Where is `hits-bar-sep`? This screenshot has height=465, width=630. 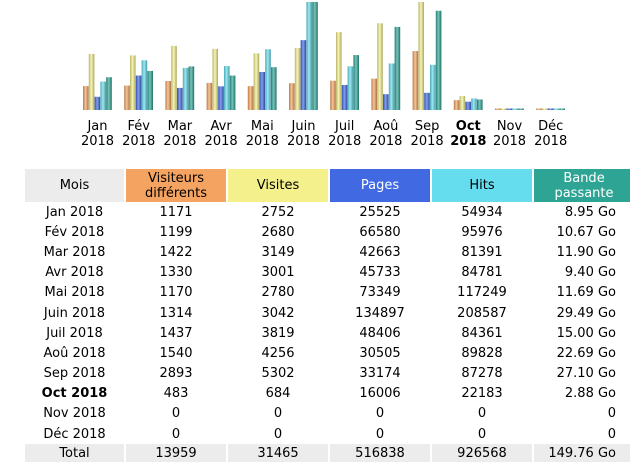
hits-bar-sep is located at coordinates (433, 87).